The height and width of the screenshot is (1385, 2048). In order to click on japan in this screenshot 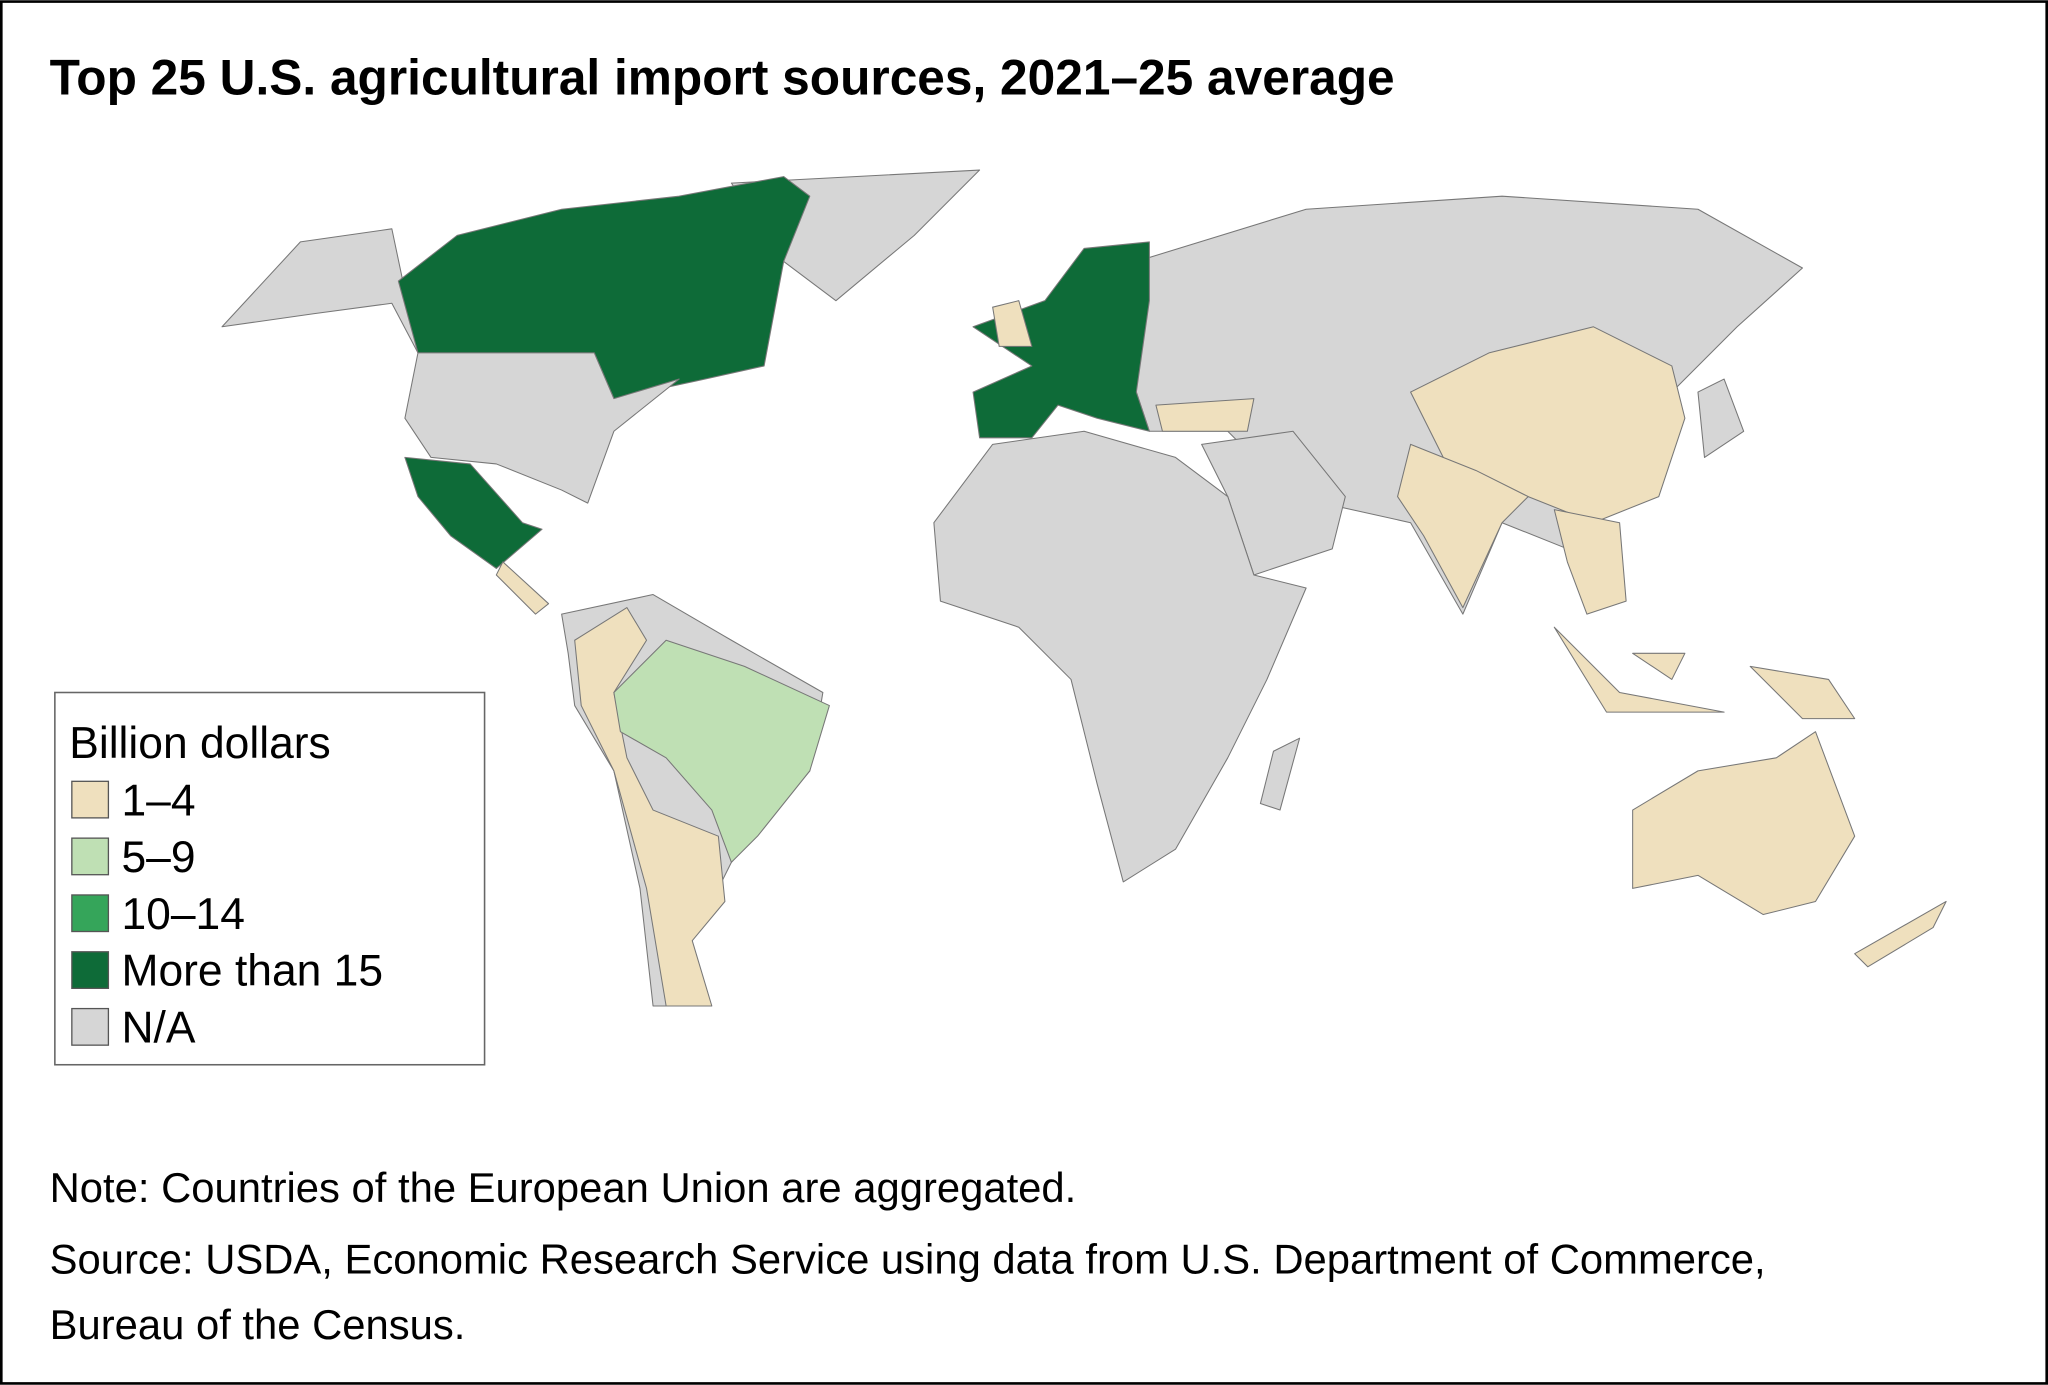, I will do `click(1721, 418)`.